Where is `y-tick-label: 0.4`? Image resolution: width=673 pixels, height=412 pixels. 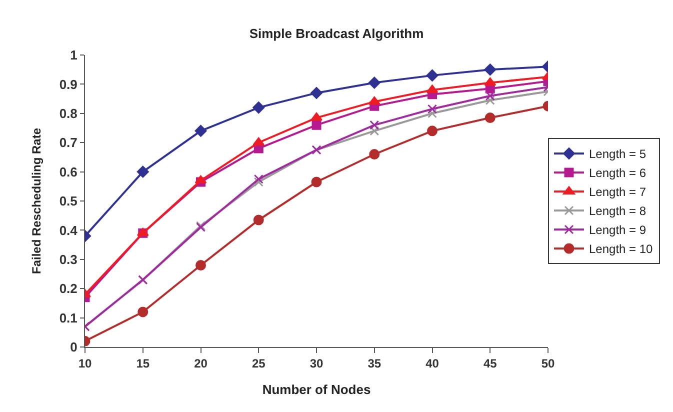
y-tick-label: 0.4 is located at coordinates (68, 230).